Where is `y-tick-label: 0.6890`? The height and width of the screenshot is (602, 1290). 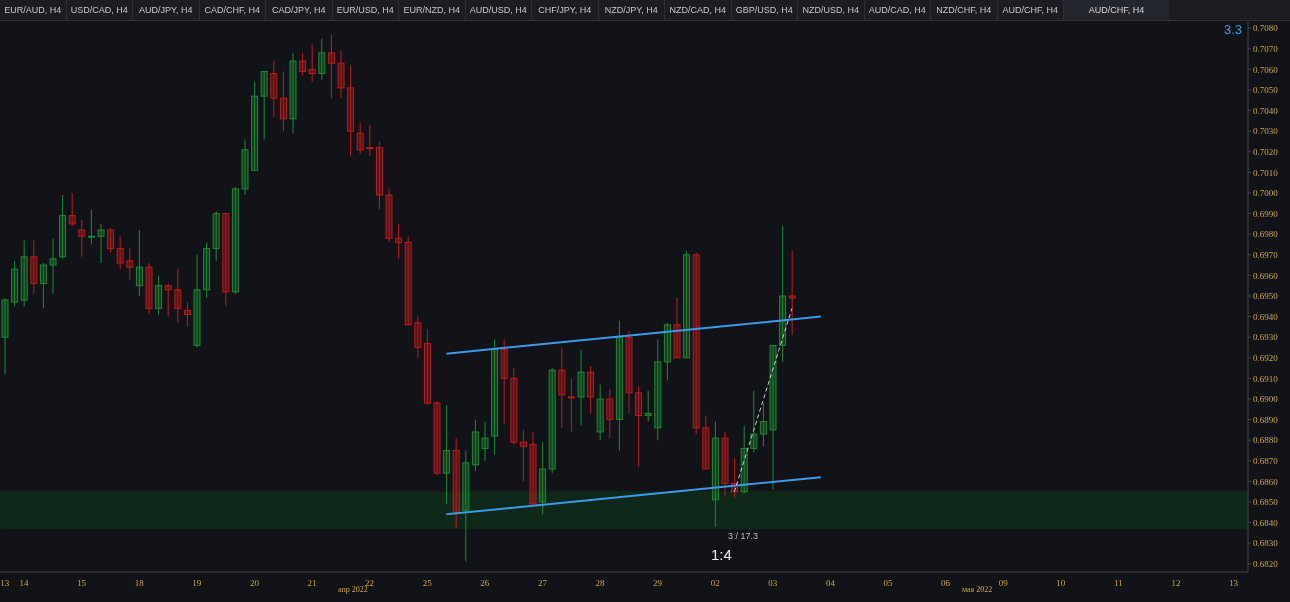
y-tick-label: 0.6890 is located at coordinates (1266, 419).